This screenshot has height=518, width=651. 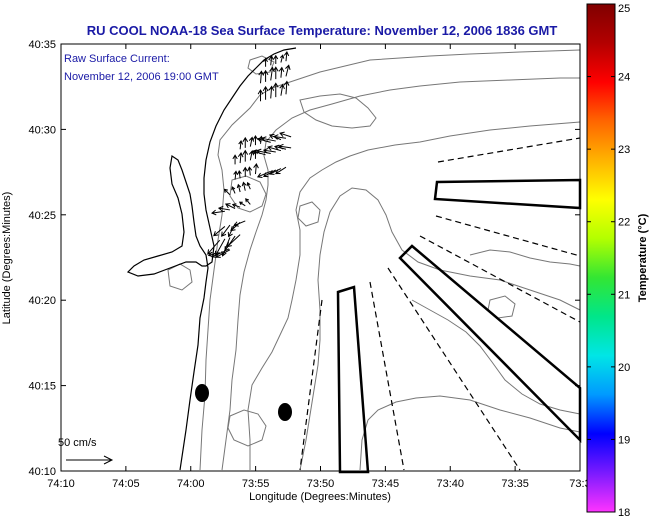 What do you see at coordinates (624, 78) in the screenshot?
I see `colorbar-tick-label: 24` at bounding box center [624, 78].